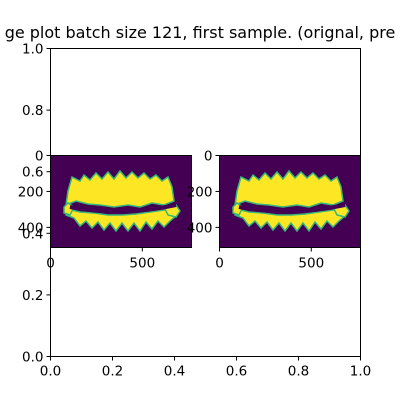 Image resolution: width=400 pixels, height=400 pixels. Describe the element at coordinates (360, 372) in the screenshot. I see `x-tick-label: 1.0` at that location.